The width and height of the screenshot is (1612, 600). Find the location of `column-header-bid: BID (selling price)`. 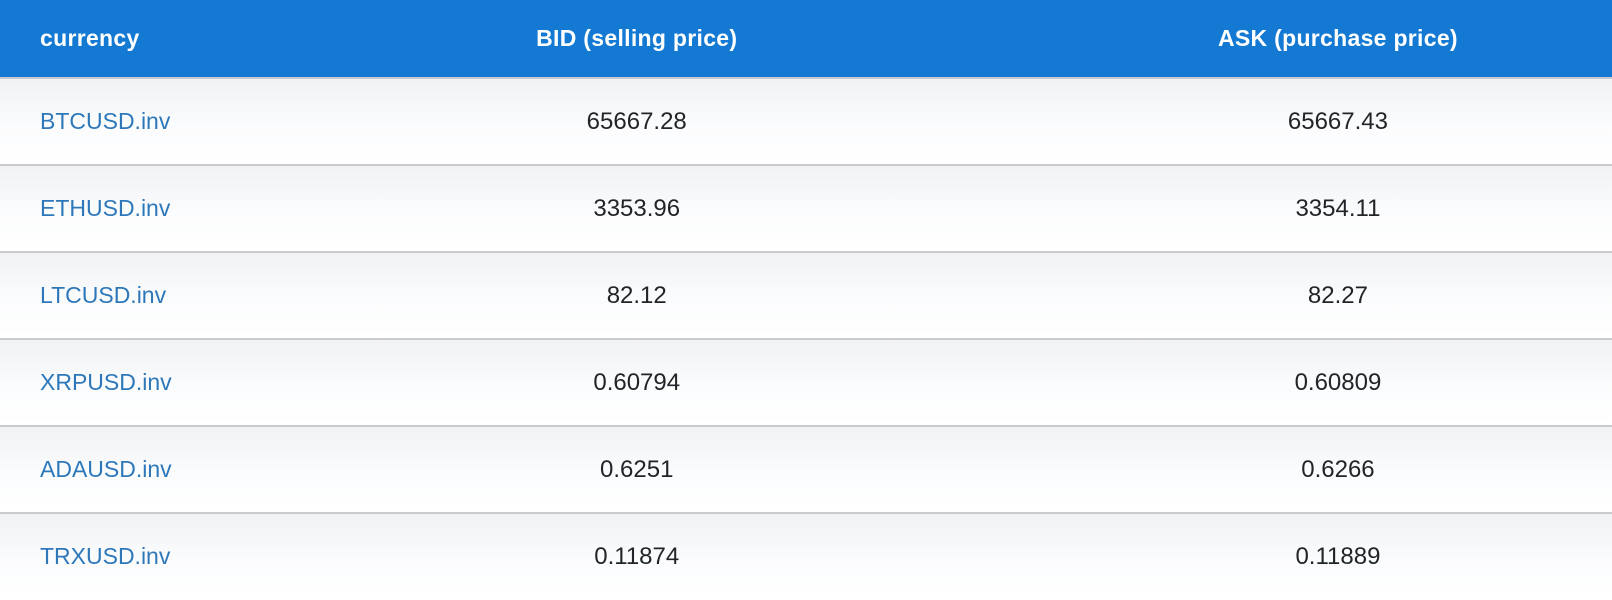

column-header-bid: BID (selling price) is located at coordinates (637, 38).